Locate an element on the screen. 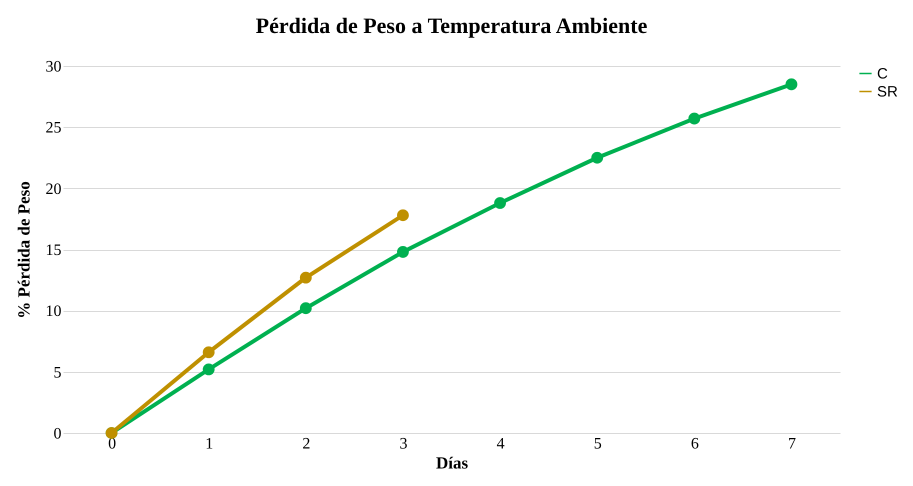 This screenshot has width=913, height=486. y-tick-label: 30 is located at coordinates (54, 67).